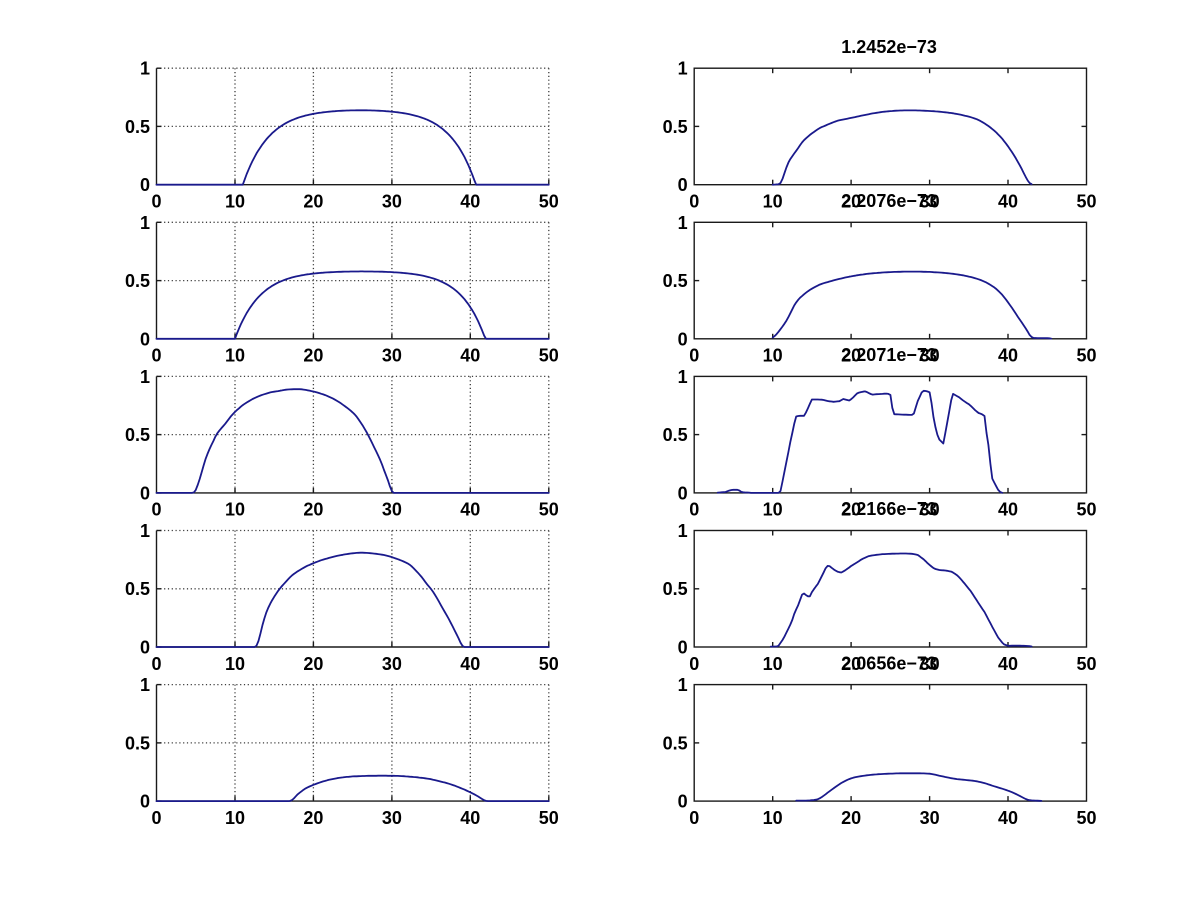  Describe the element at coordinates (889, 201) in the screenshot. I see `svg-text: 2.2076e−73` at that location.